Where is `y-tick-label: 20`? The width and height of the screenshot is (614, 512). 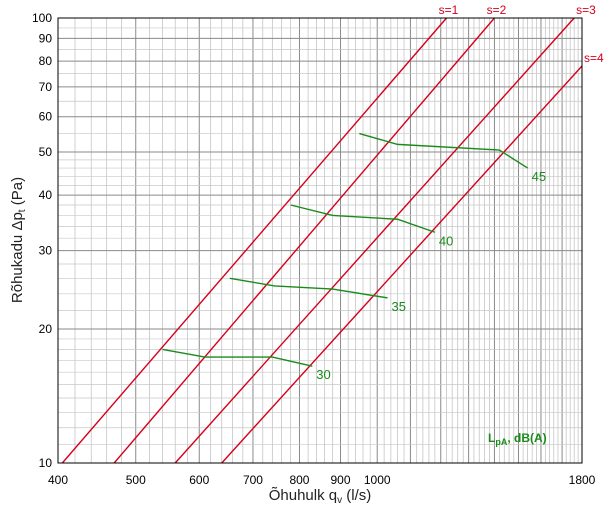 y-tick-label: 20 is located at coordinates (46, 329).